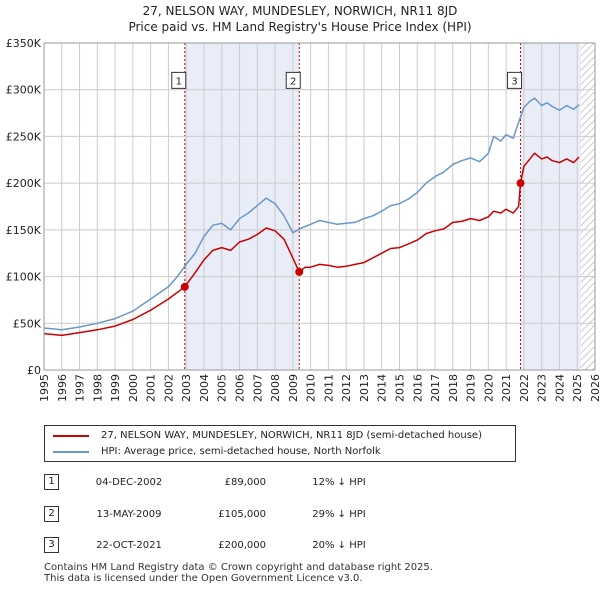 The image size is (600, 590). Describe the element at coordinates (382, 388) in the screenshot. I see `x-tick-label: 2014` at that location.